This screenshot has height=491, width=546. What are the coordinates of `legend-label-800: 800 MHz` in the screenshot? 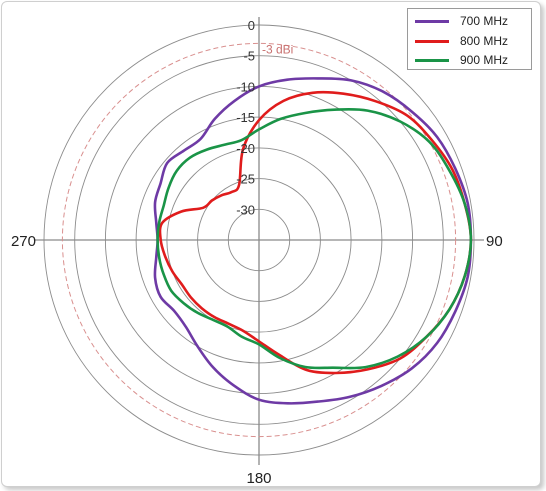 It's located at (484, 41).